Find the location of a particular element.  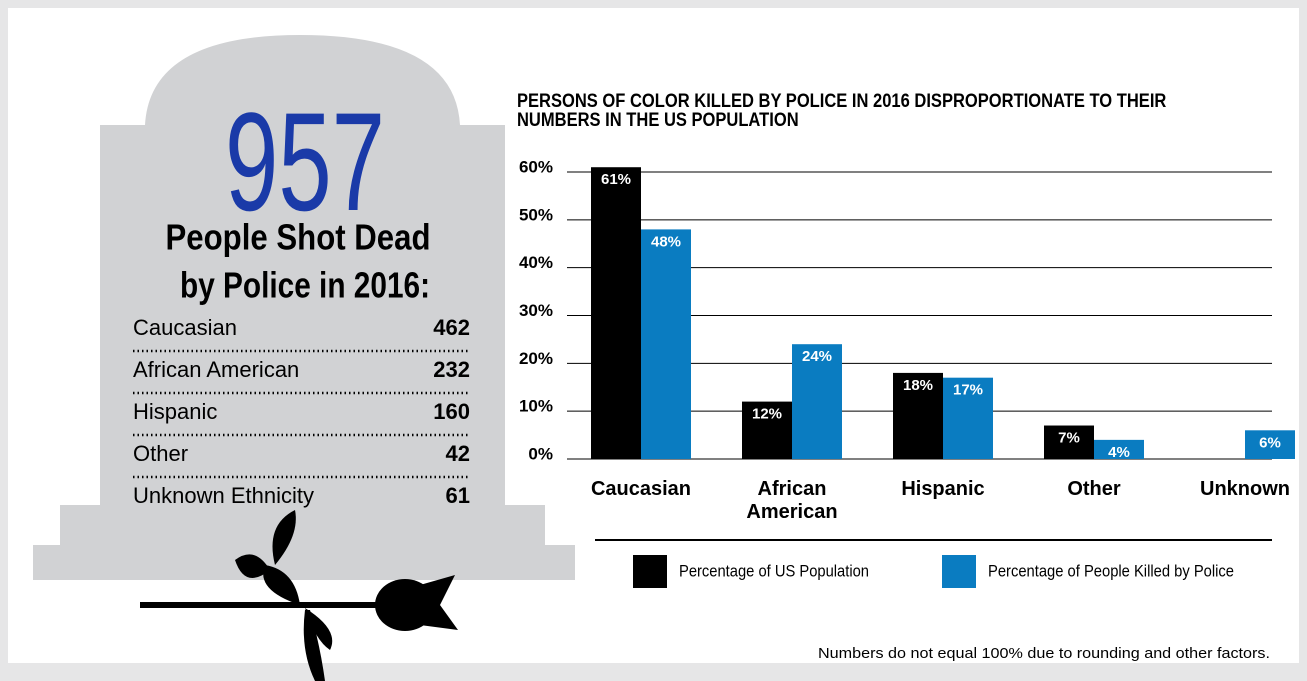

row-label: African American is located at coordinates (216, 369).